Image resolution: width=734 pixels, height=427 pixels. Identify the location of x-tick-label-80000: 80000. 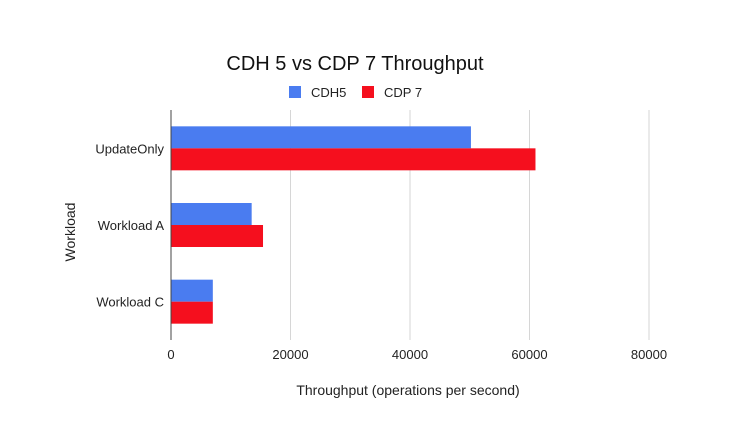
(649, 354).